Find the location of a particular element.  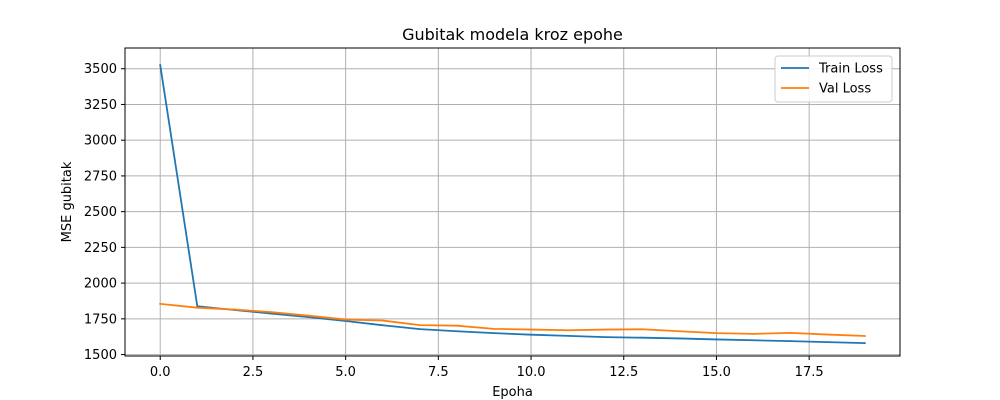

x-tick-label: 0.0 is located at coordinates (160, 372).